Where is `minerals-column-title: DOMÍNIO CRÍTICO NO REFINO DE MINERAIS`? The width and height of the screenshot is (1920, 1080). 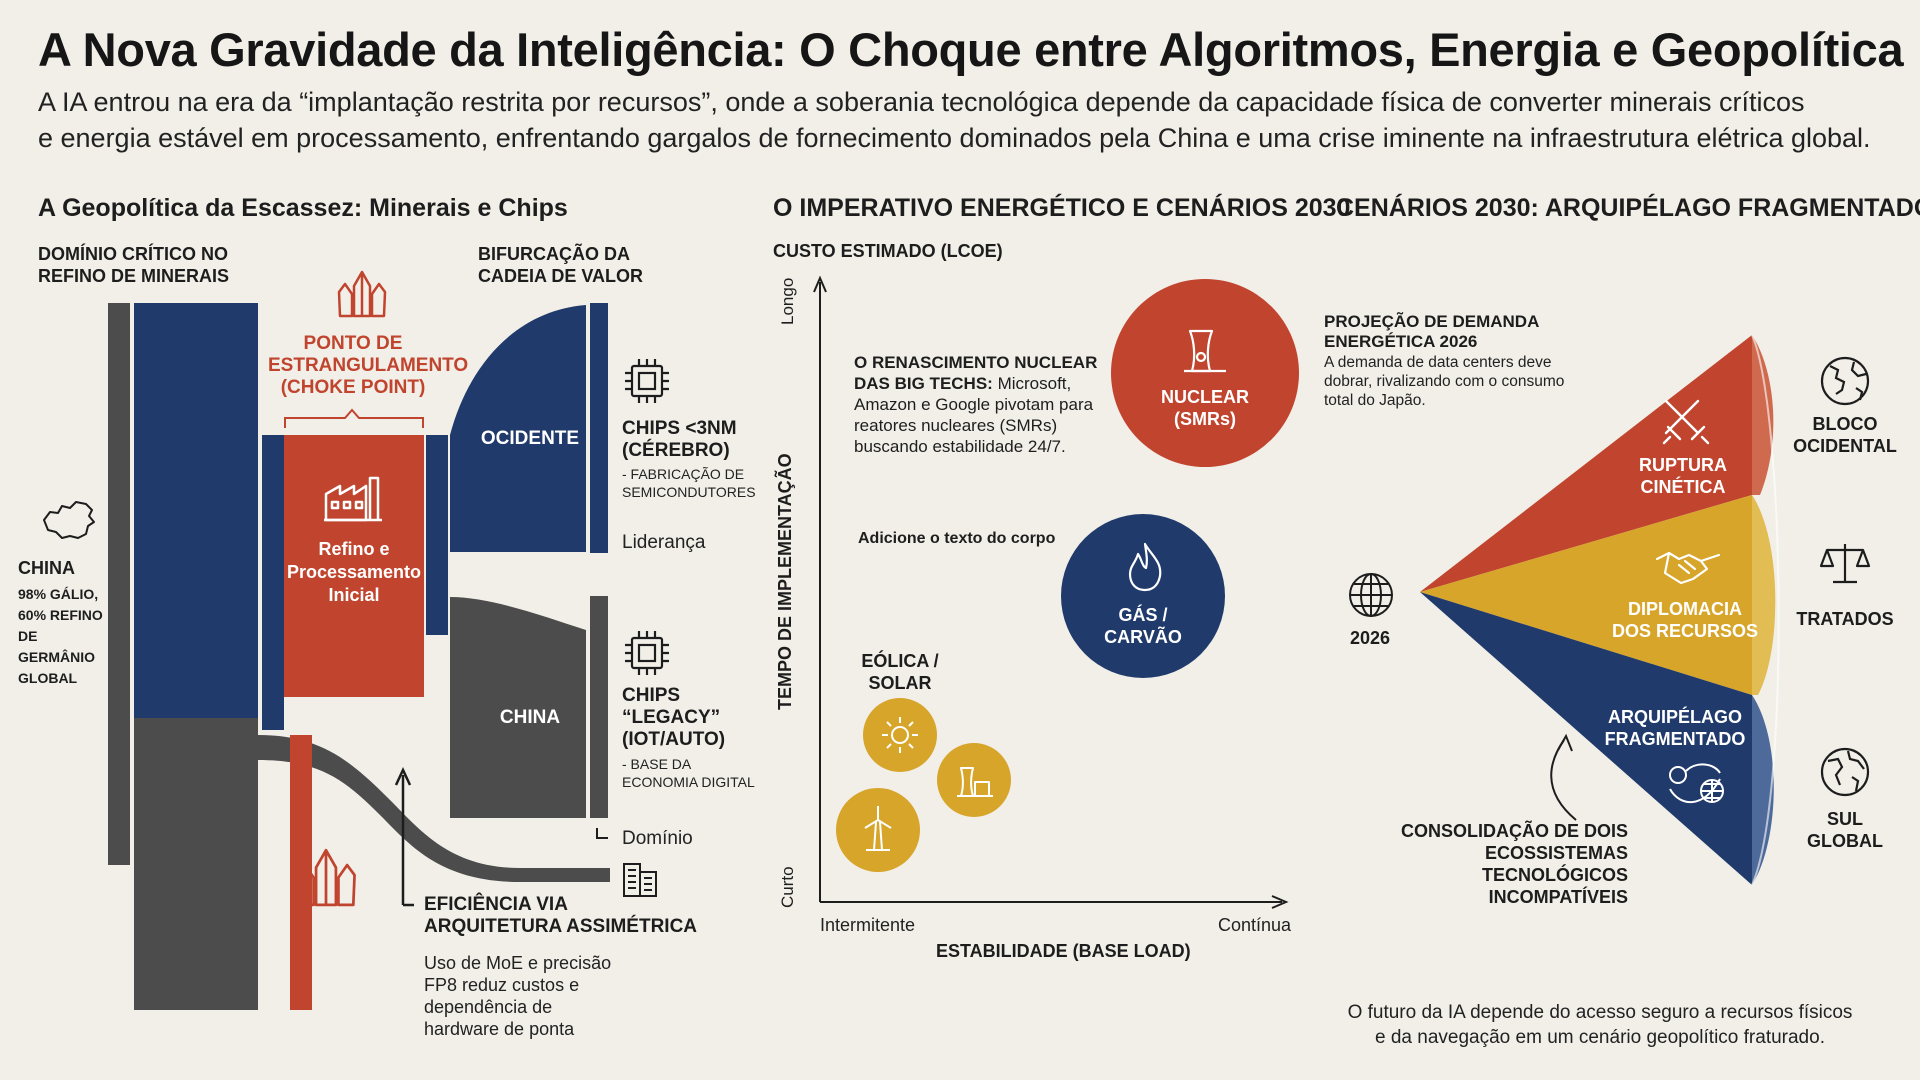
minerals-column-title: DOMÍNIO CRÍTICO NO REFINO DE MINERAIS is located at coordinates (133, 265).